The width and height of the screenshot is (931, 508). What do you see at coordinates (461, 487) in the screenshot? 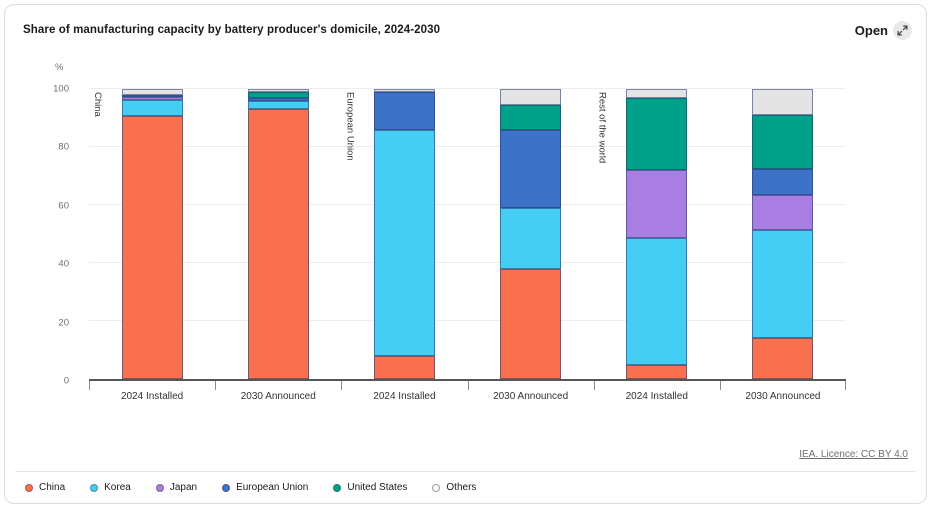
I see `legend-label: Others` at bounding box center [461, 487].